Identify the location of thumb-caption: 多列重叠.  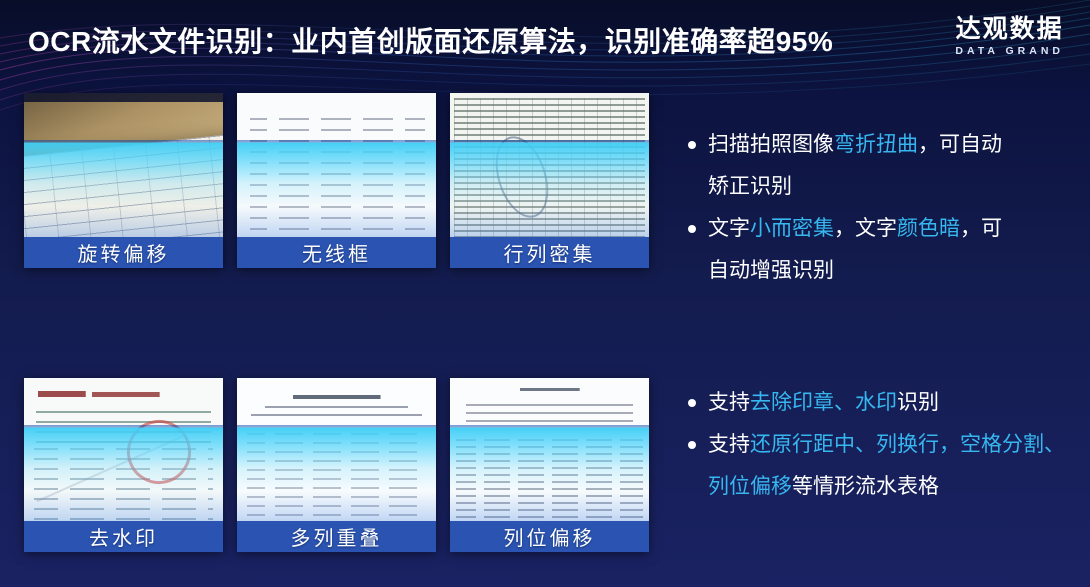
(336, 536).